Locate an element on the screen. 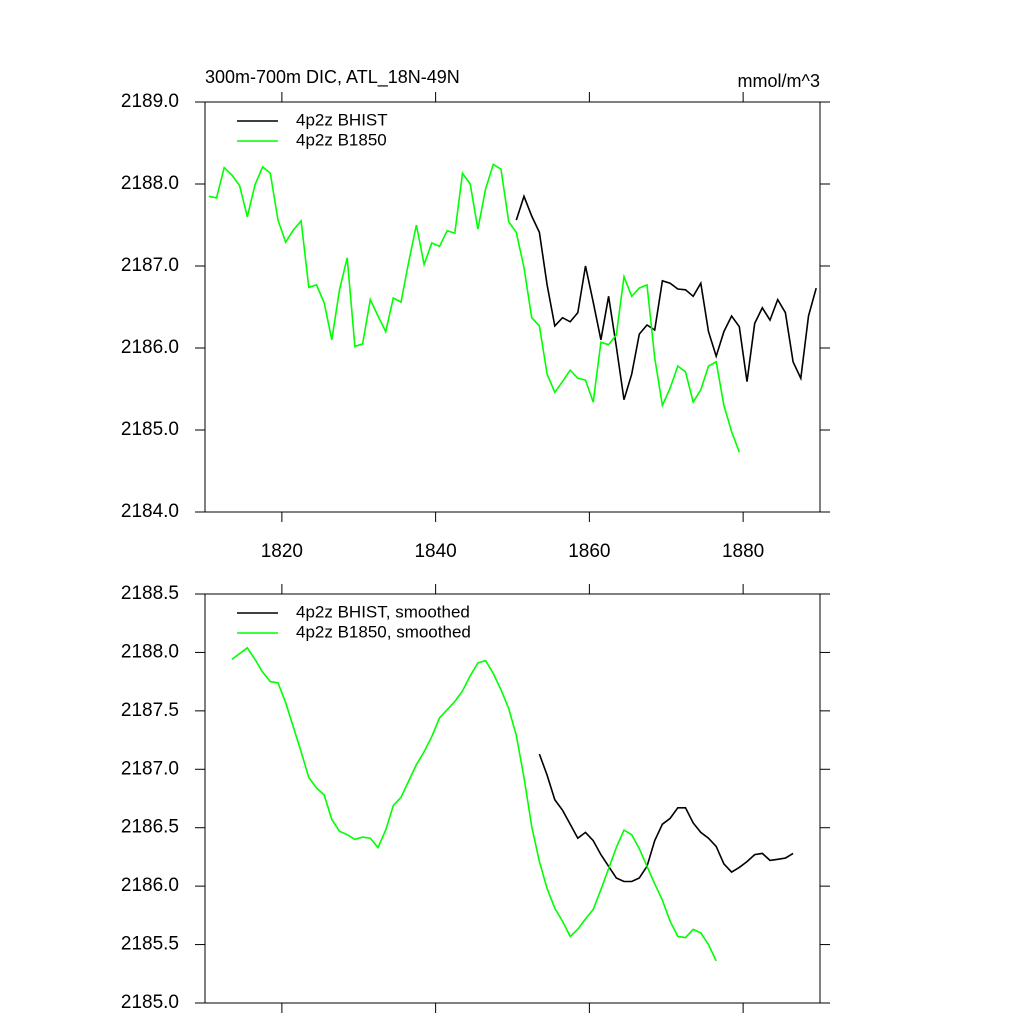 The width and height of the screenshot is (1024, 1024). y-tick-label: 2186.5 is located at coordinates (150, 827).